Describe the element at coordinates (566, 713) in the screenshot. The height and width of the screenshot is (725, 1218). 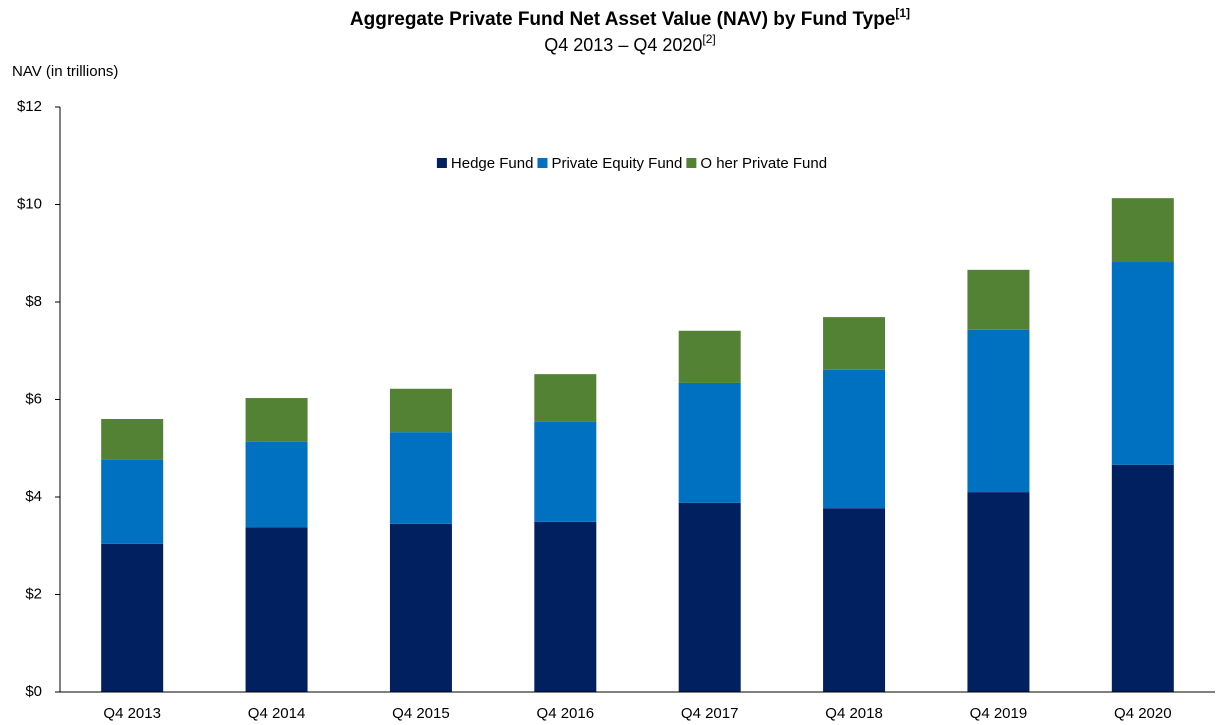
I see `x-tick-label: Q4 2016` at that location.